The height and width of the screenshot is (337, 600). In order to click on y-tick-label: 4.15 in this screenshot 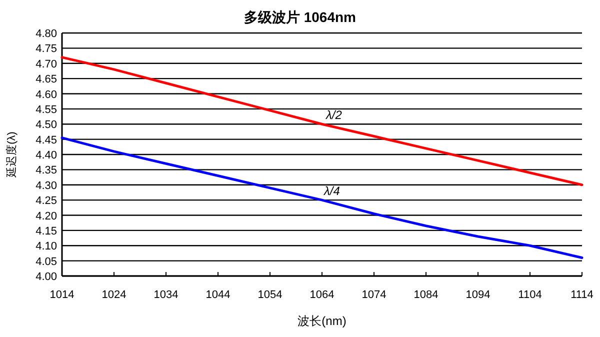, I will do `click(46, 231)`.